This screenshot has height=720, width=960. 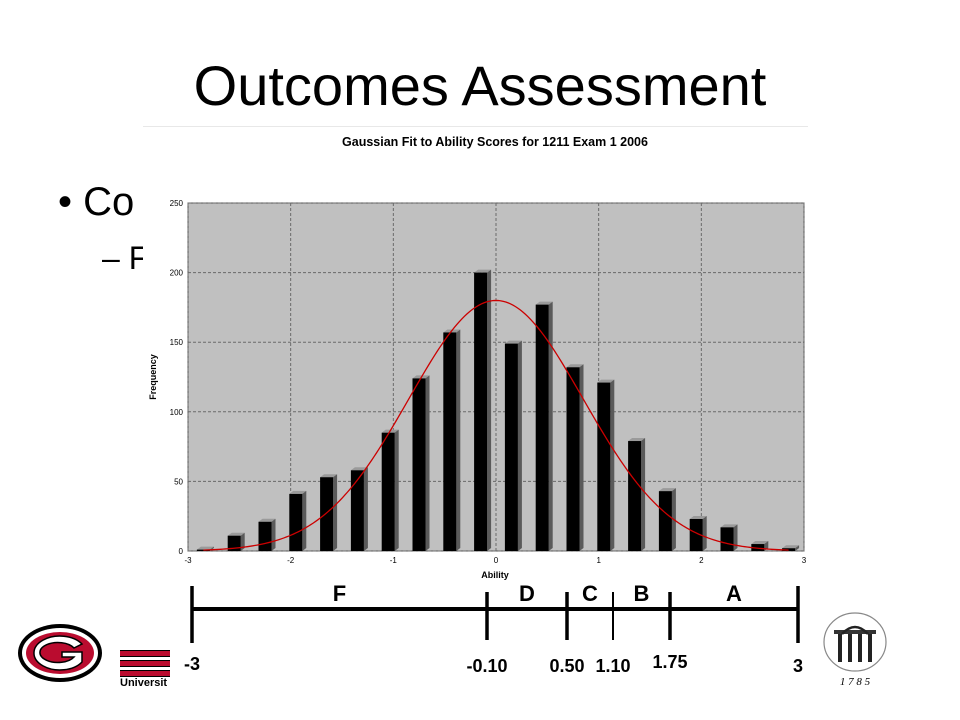 I want to click on x-tick-label: 2, so click(x=701, y=560).